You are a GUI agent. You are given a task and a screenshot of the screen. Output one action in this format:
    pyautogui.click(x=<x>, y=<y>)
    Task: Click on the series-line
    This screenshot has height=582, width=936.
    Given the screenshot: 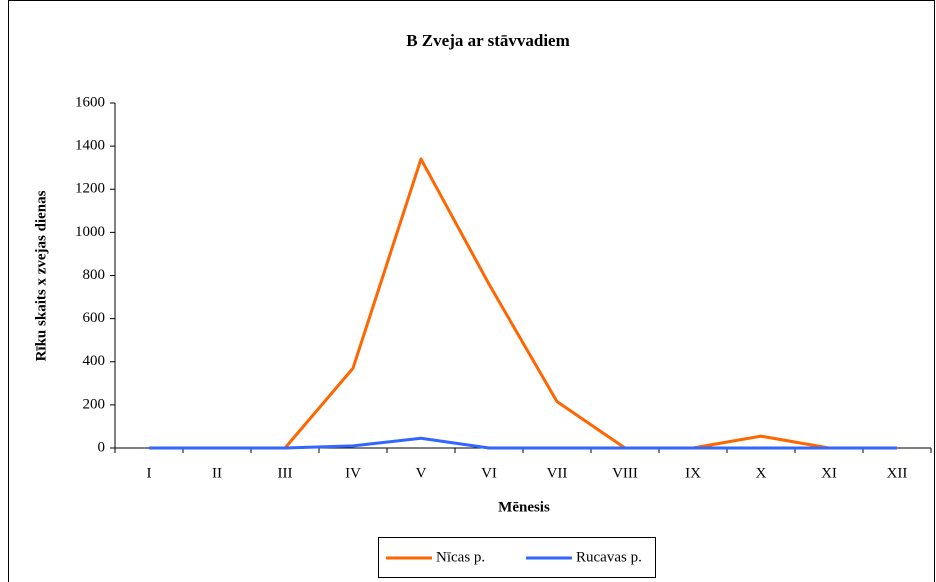 What is the action you would take?
    pyautogui.click(x=523, y=443)
    